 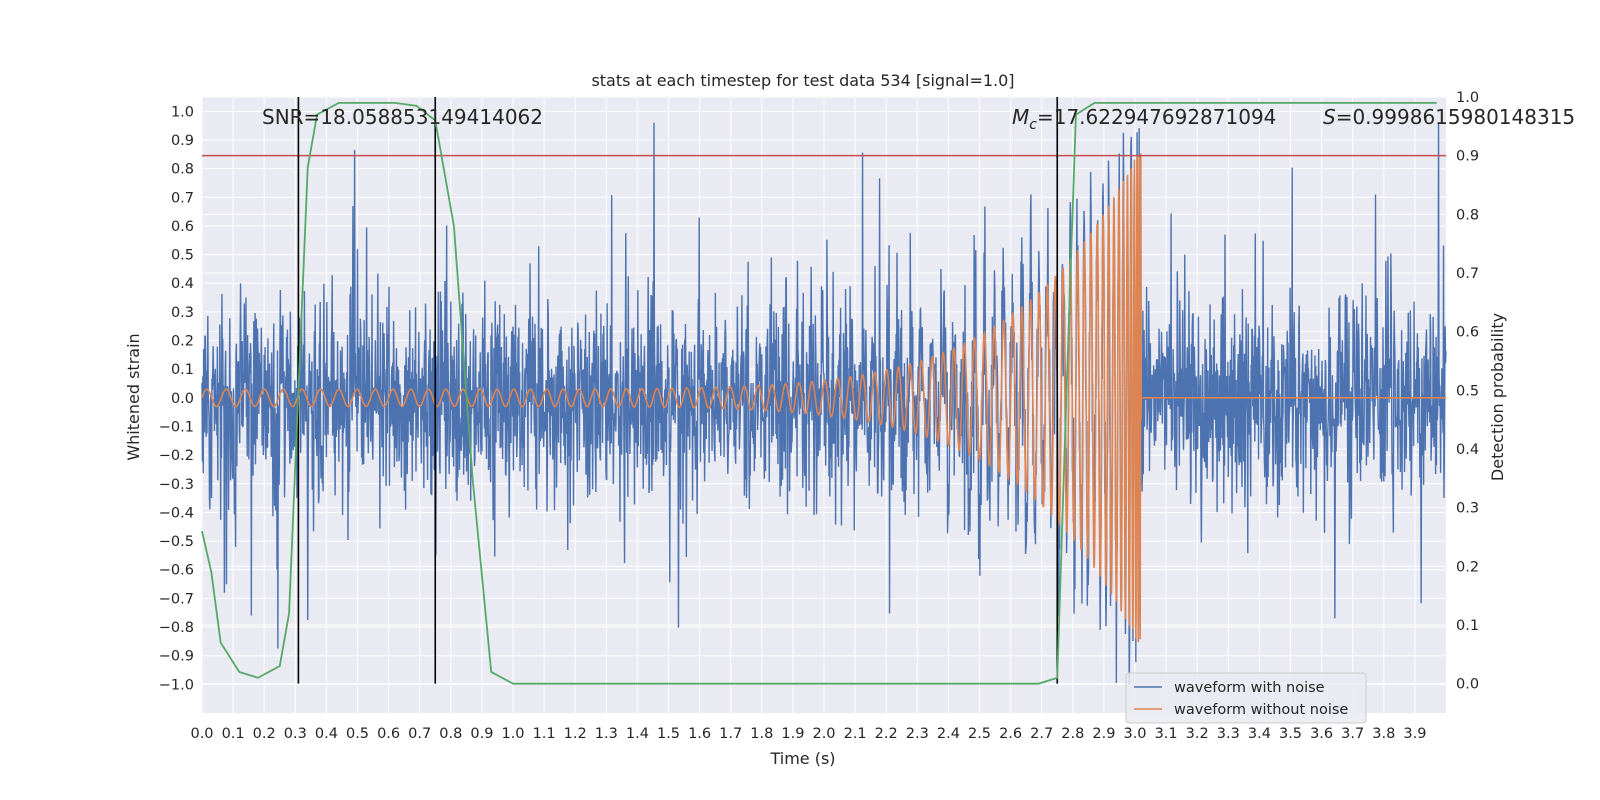 I want to click on y-left-tick-label: 0.6, so click(x=182, y=227).